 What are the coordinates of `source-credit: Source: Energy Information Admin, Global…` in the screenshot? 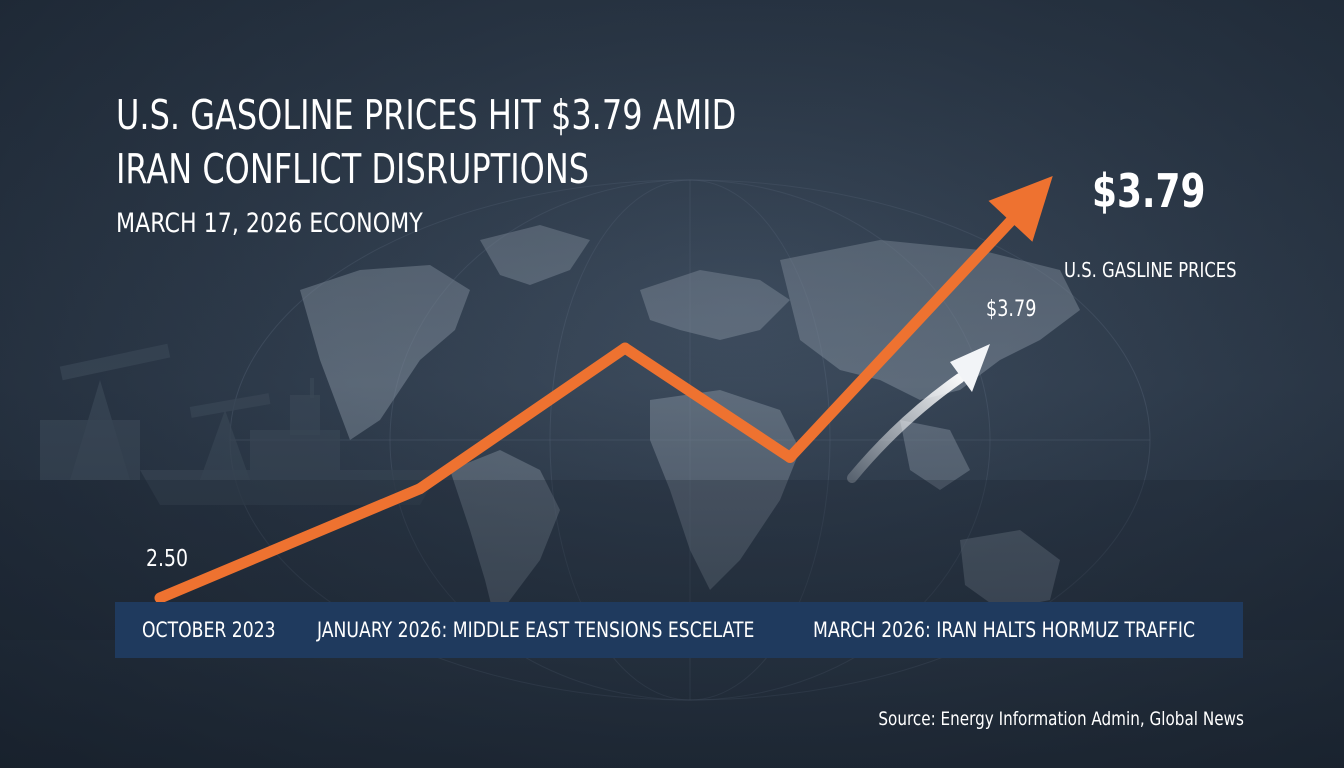 It's located at (1061, 719).